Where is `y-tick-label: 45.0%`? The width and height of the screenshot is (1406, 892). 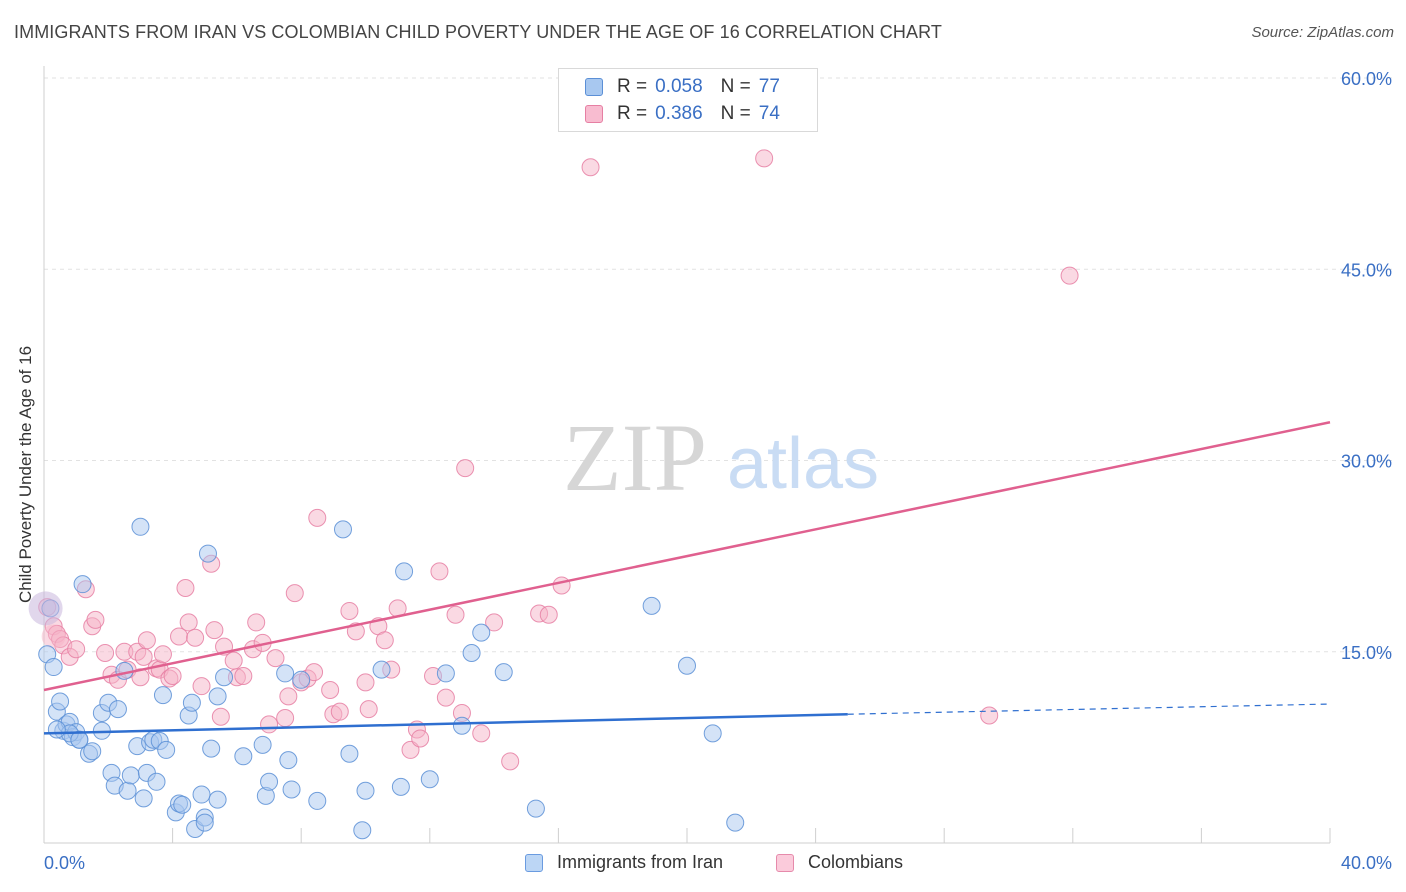
y-tick-label: 45.0% is located at coordinates (1366, 270).